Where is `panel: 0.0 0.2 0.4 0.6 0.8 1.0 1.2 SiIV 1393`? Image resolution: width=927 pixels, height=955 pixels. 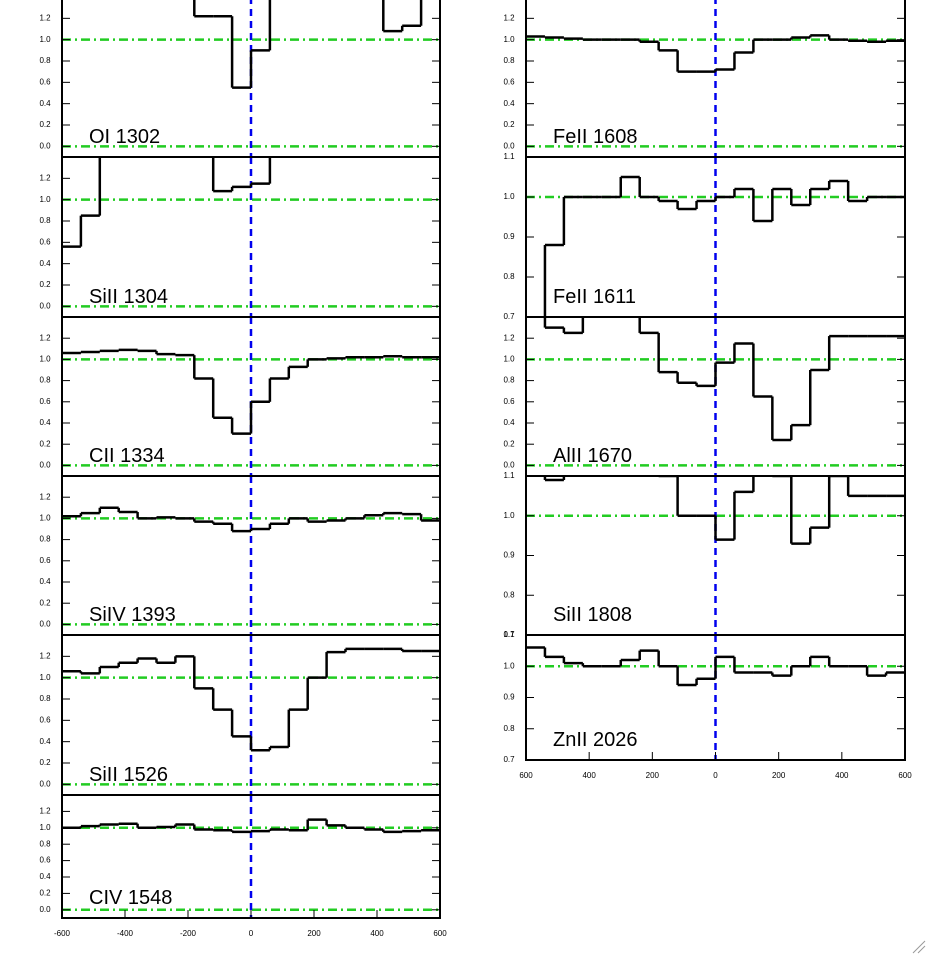
panel: 0.0 0.2 0.4 0.6 0.8 1.0 1.2 SiIV 1393 is located at coordinates (240, 555).